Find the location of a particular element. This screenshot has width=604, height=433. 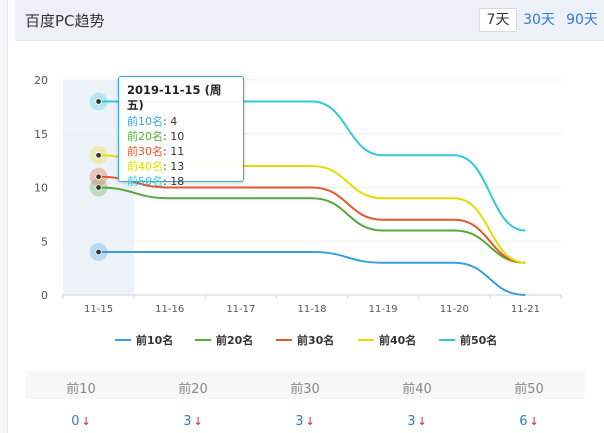

tooltip-row-label: 前20名 is located at coordinates (145, 136).